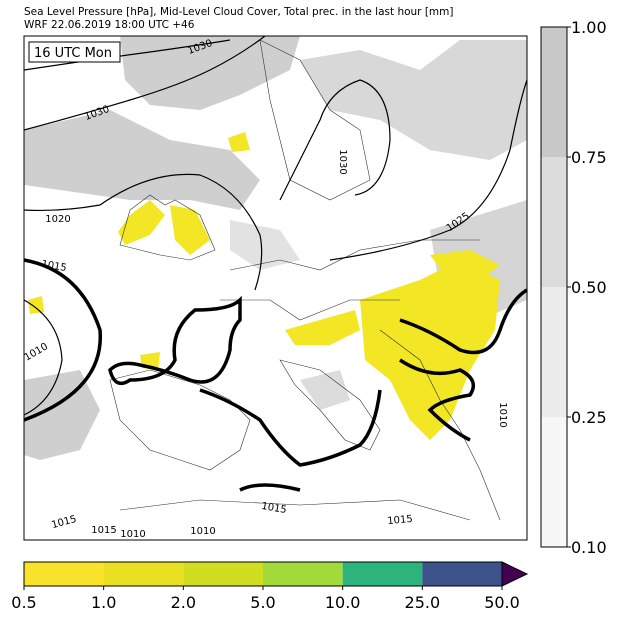 Image resolution: width=618 pixels, height=621 pixels. I want to click on precip-colorbar: 0.5 1.0 2.0 5.0 10.0 25.0 50.0, so click(270, 586).